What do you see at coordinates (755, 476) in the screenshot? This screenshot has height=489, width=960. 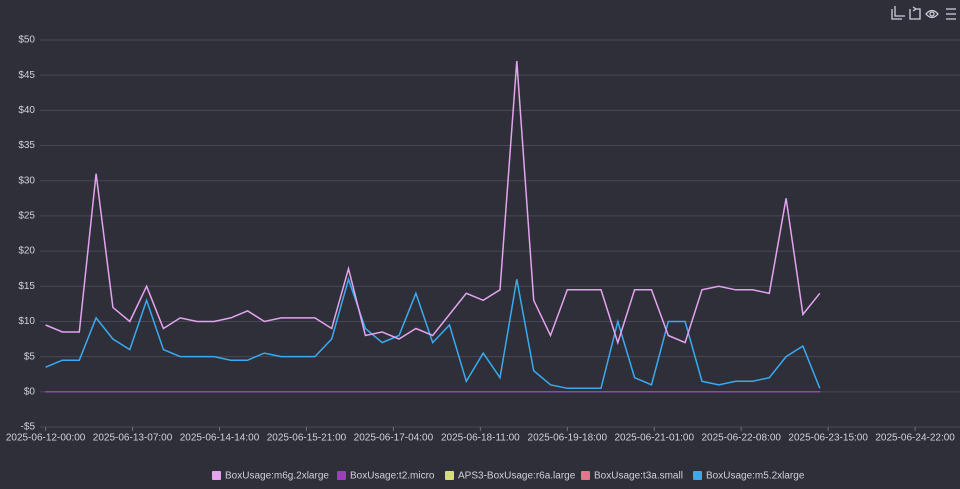 I see `legend-label: BoxUsage:m5.2xlarge` at bounding box center [755, 476].